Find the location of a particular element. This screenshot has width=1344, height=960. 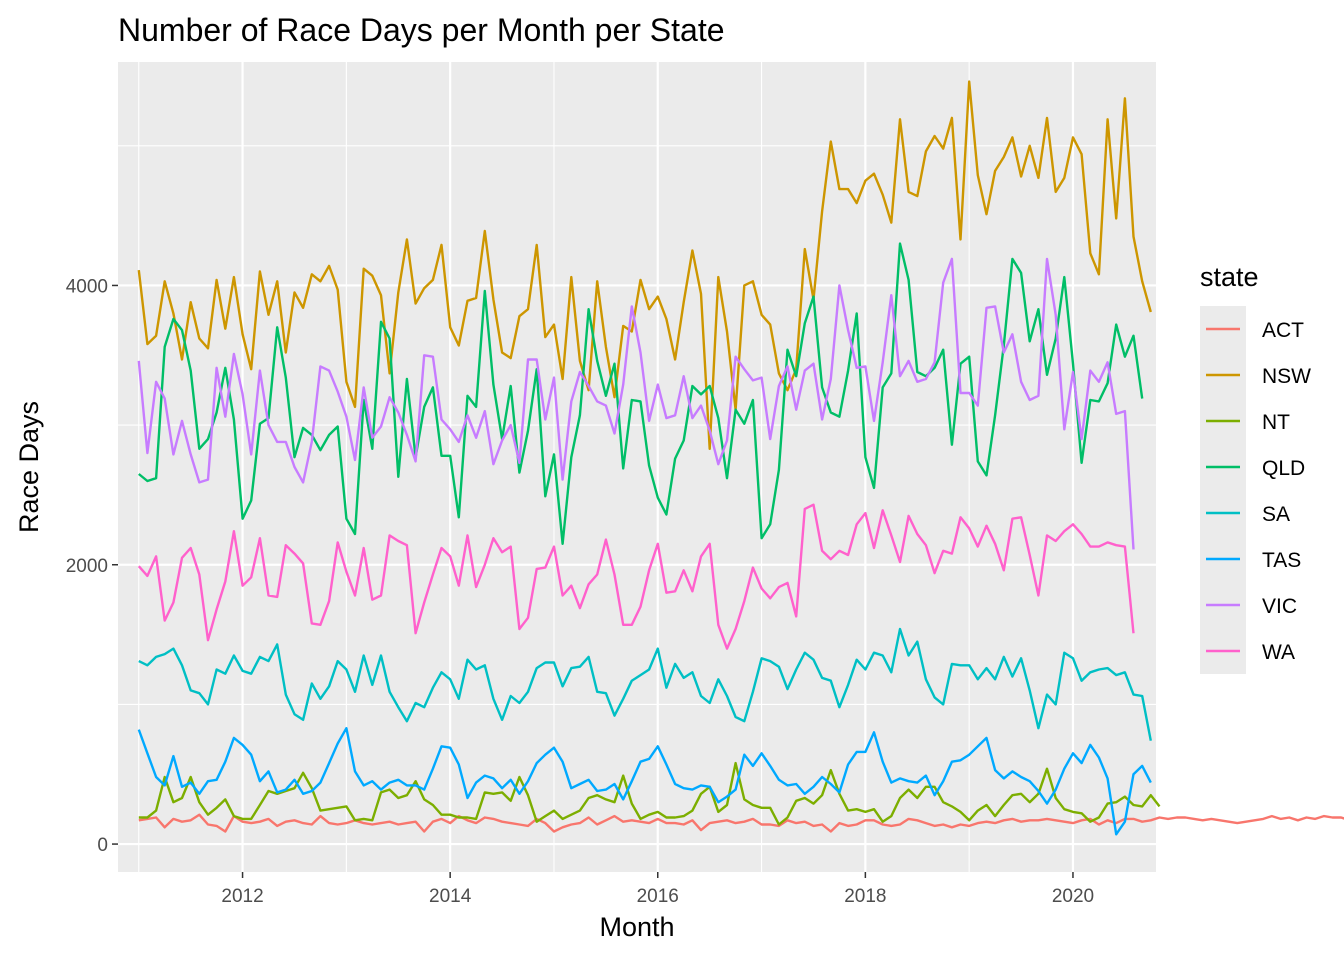

series-line-act is located at coordinates (741, 823).